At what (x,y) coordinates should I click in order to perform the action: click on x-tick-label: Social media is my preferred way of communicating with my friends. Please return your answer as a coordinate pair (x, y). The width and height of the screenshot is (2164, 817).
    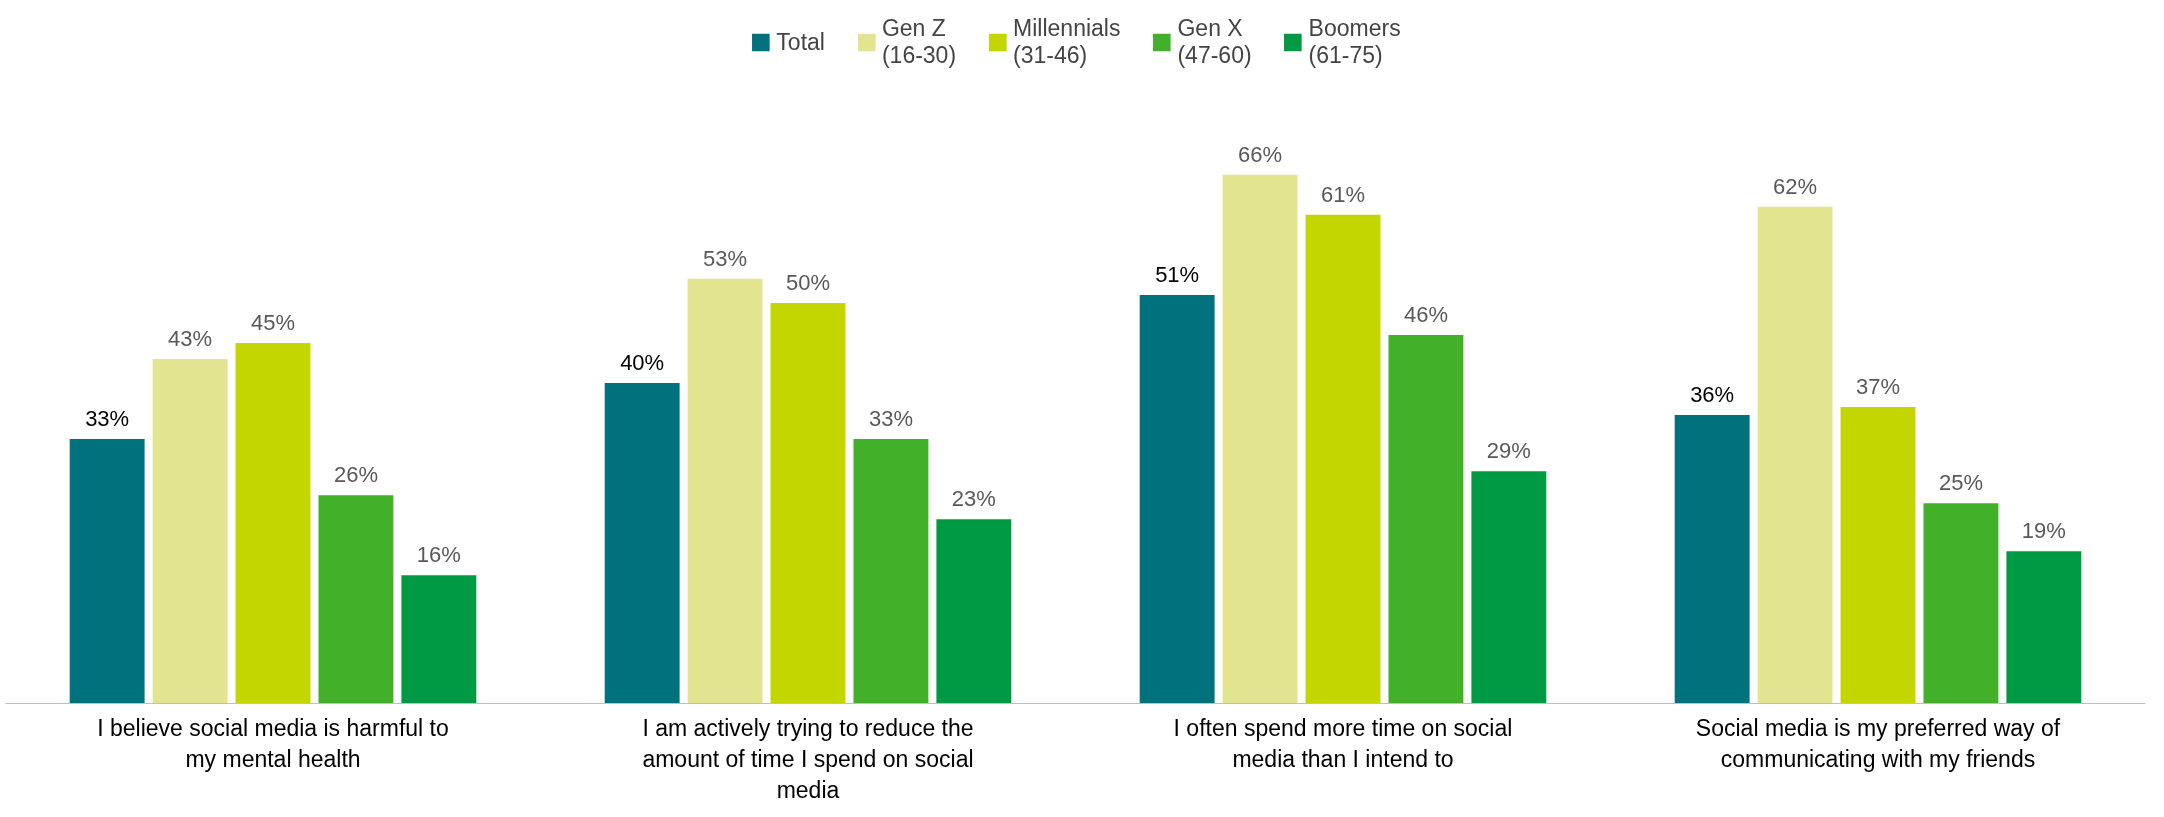
    Looking at the image, I should click on (1878, 743).